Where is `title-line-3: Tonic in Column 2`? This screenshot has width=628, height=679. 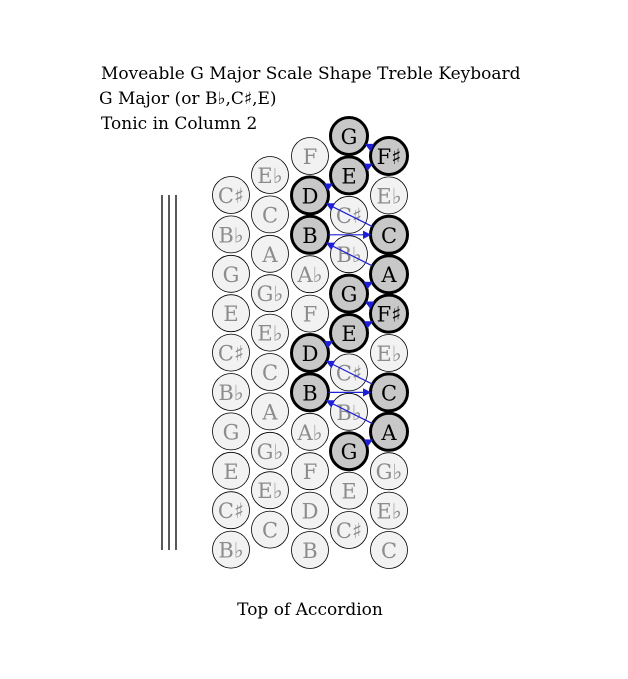 title-line-3: Tonic in Column 2 is located at coordinates (179, 124).